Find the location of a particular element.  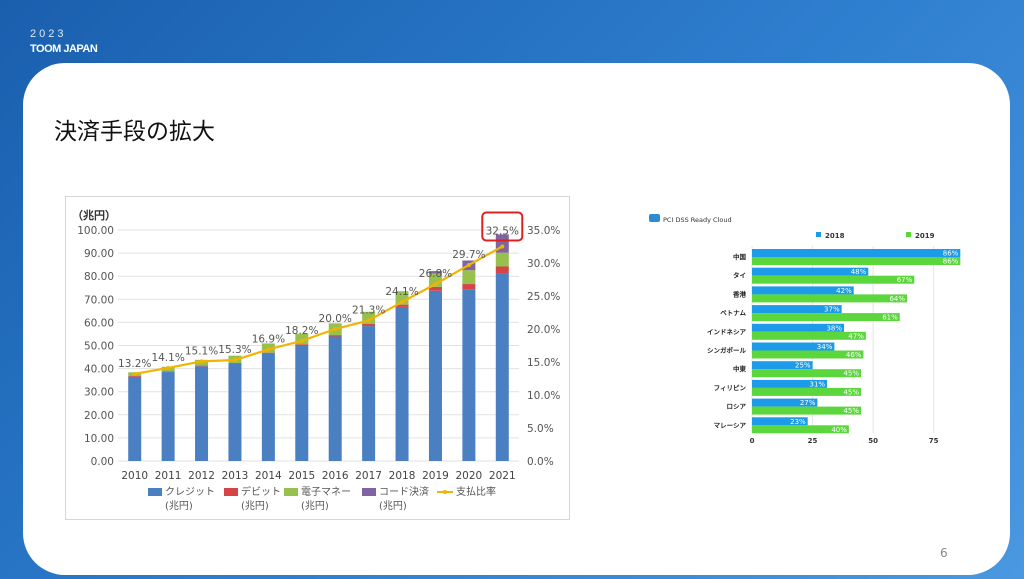

ratio-data-label: 24.1% is located at coordinates (401, 292).